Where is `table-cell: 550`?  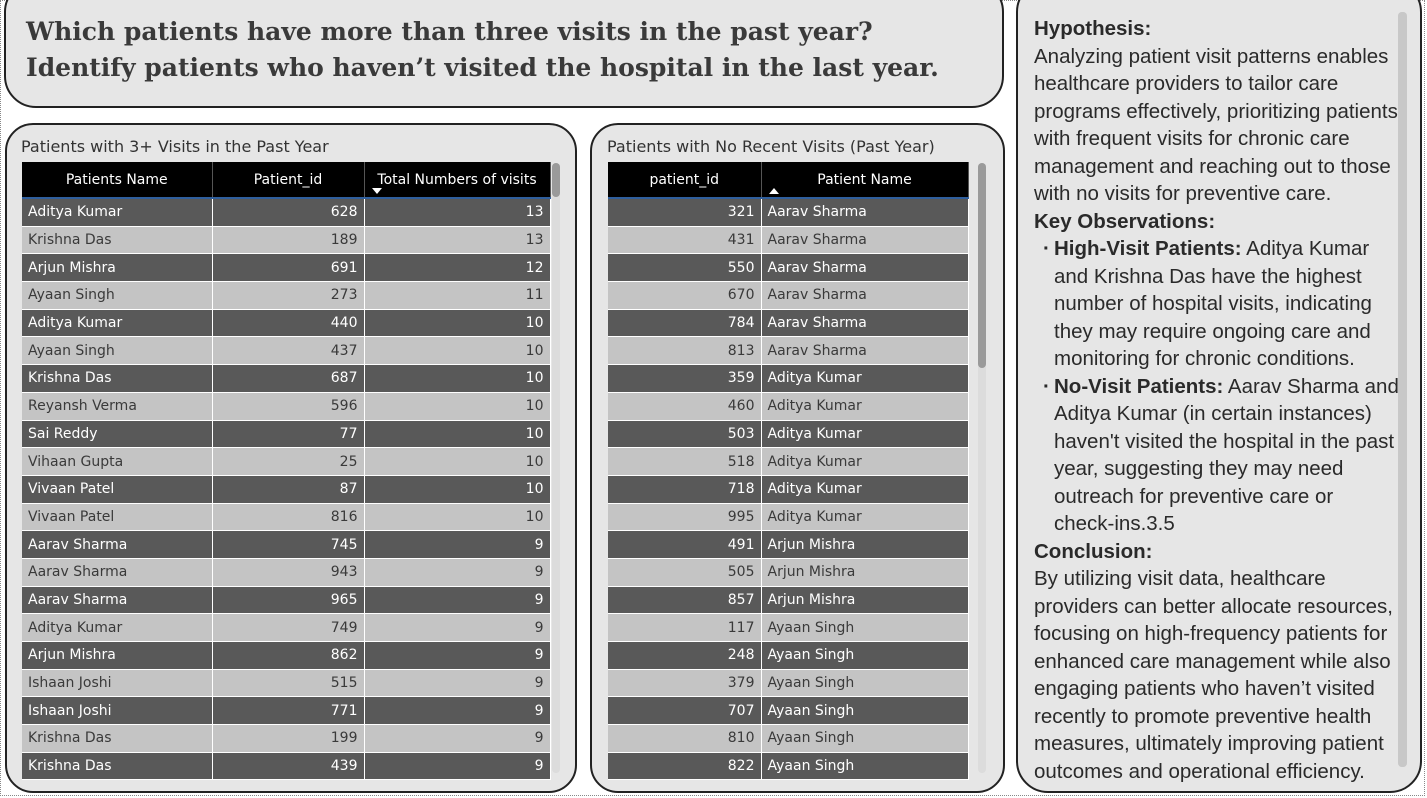
table-cell: 550 is located at coordinates (685, 268).